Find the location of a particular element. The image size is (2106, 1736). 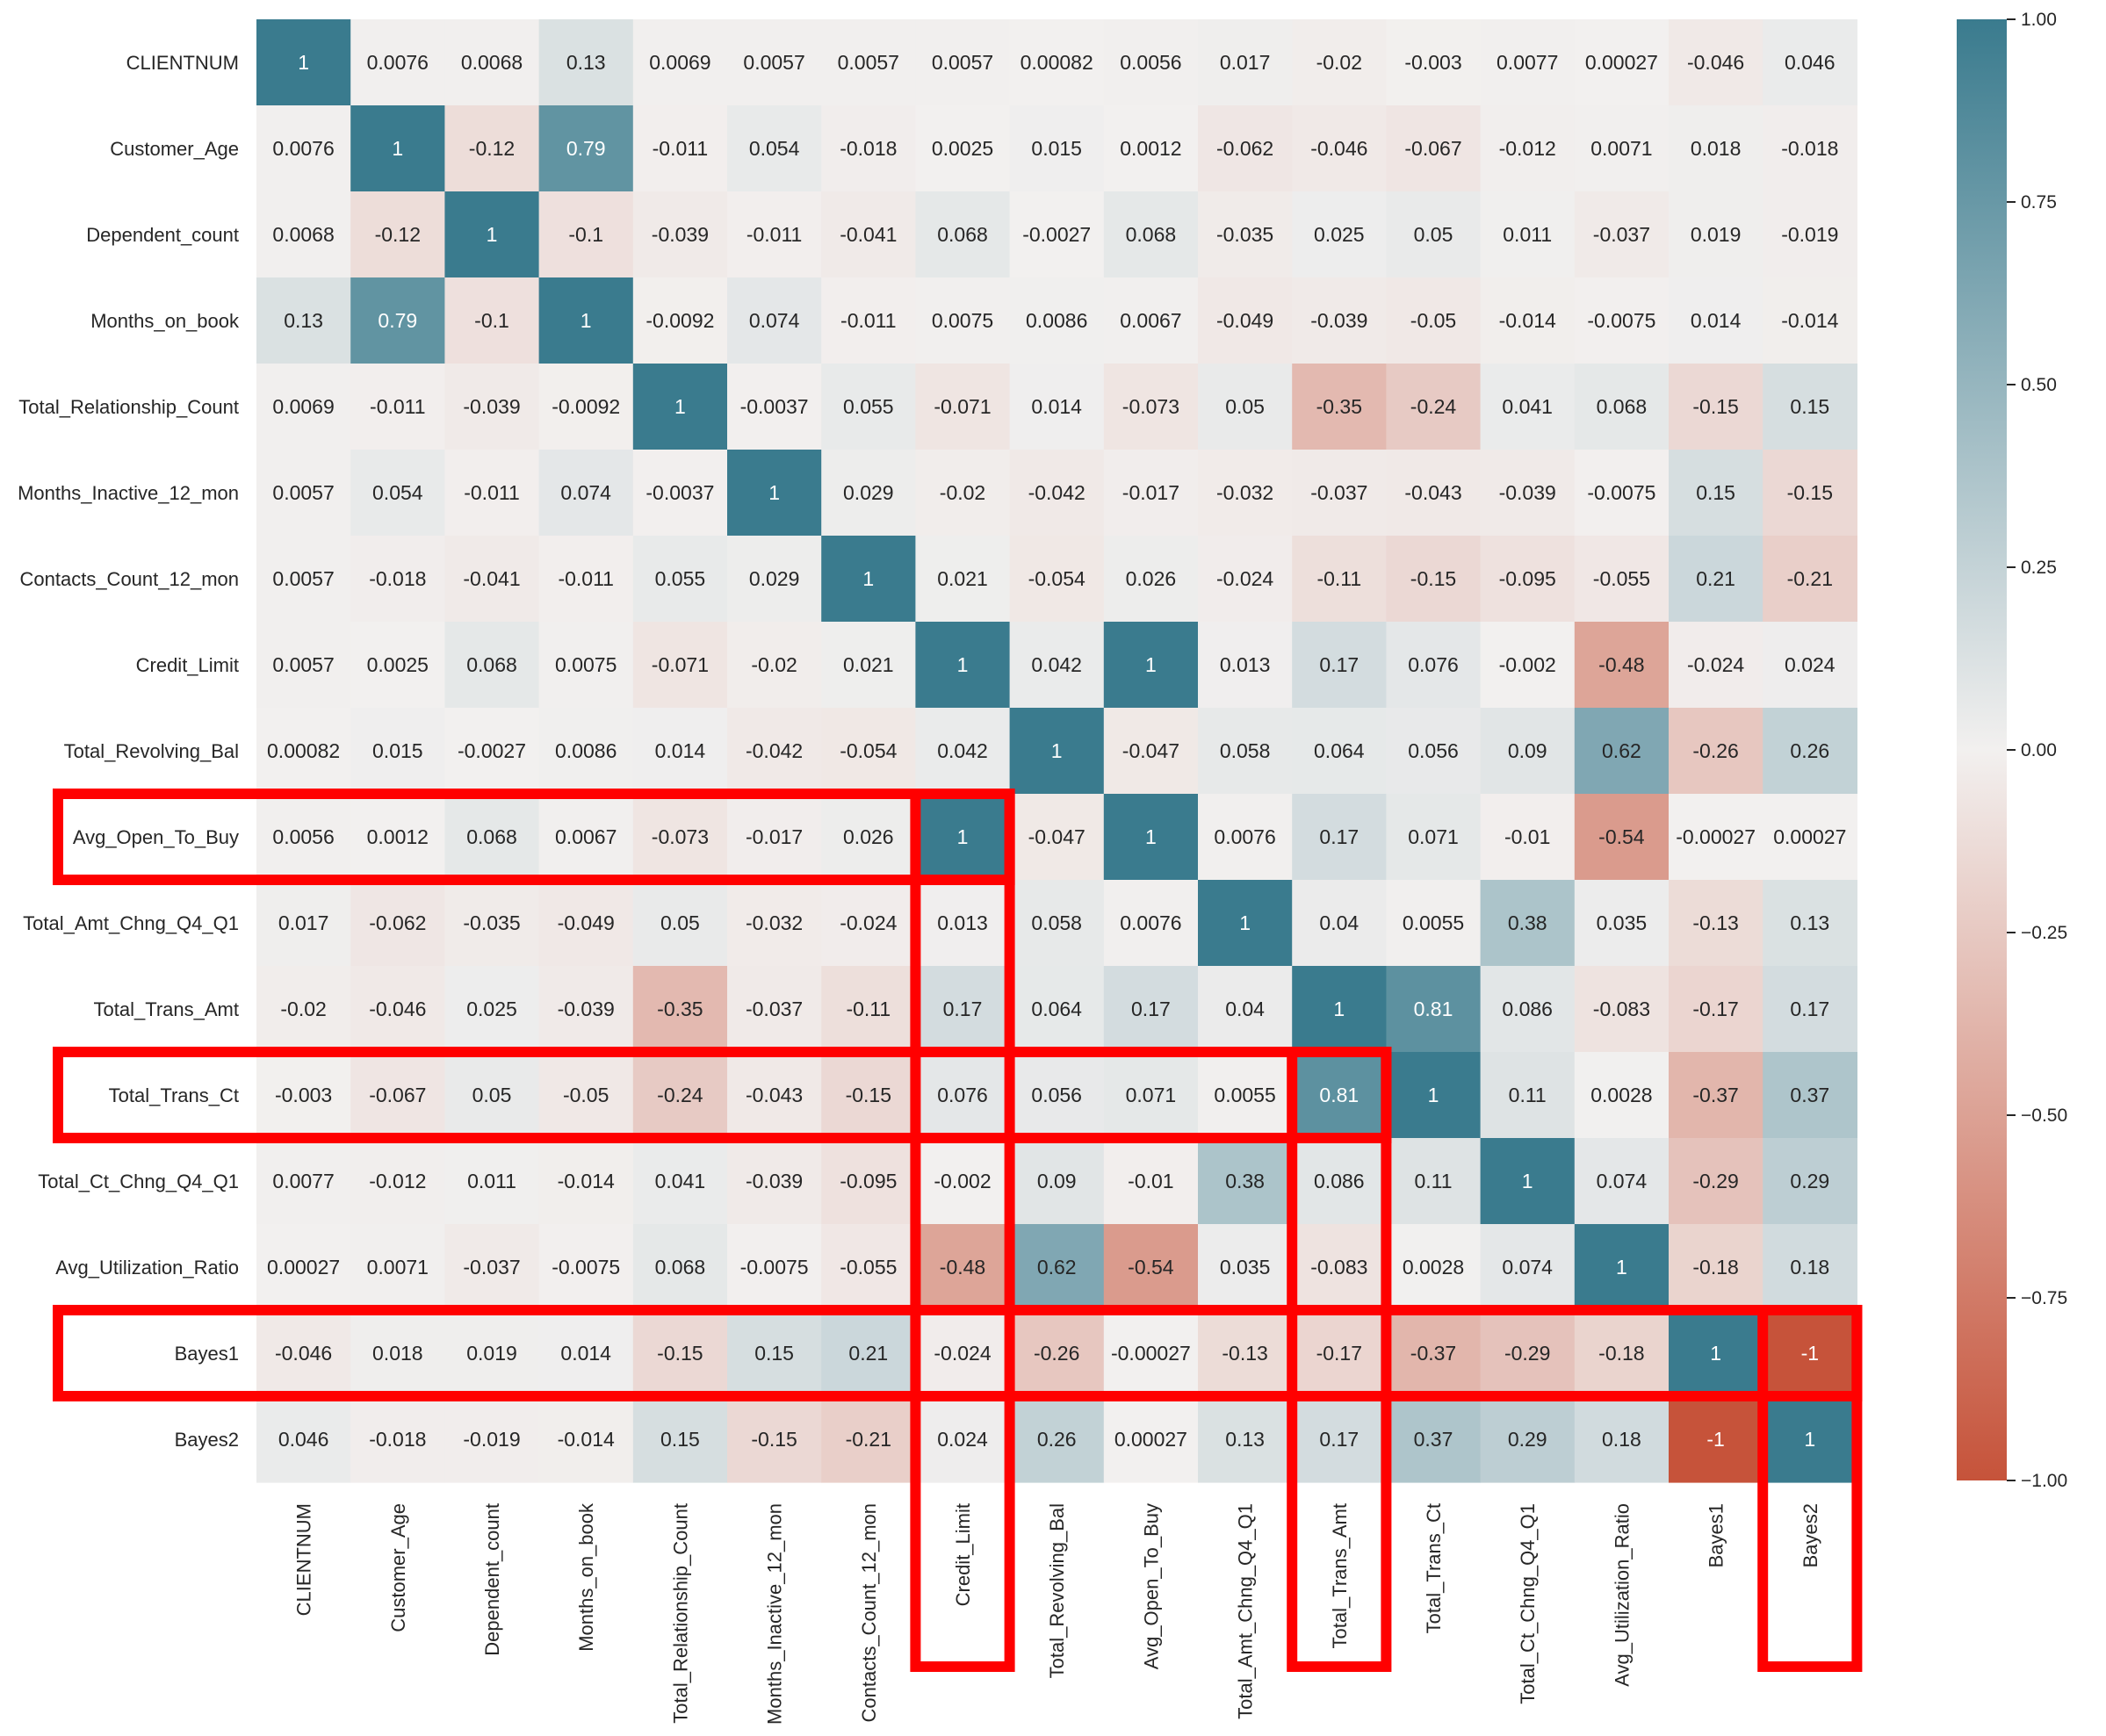

highlight-box is located at coordinates (1339, 1359).